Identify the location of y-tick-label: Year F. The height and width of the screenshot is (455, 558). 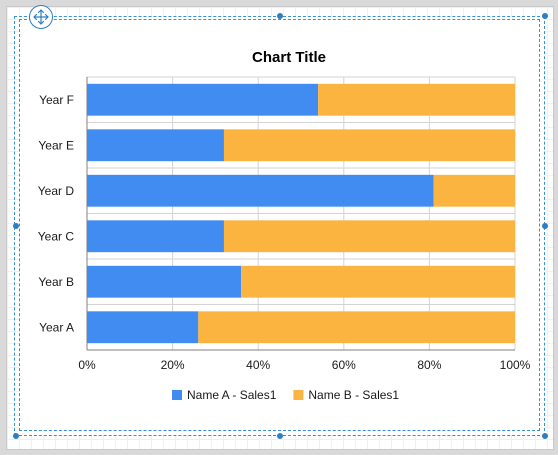
(56, 100).